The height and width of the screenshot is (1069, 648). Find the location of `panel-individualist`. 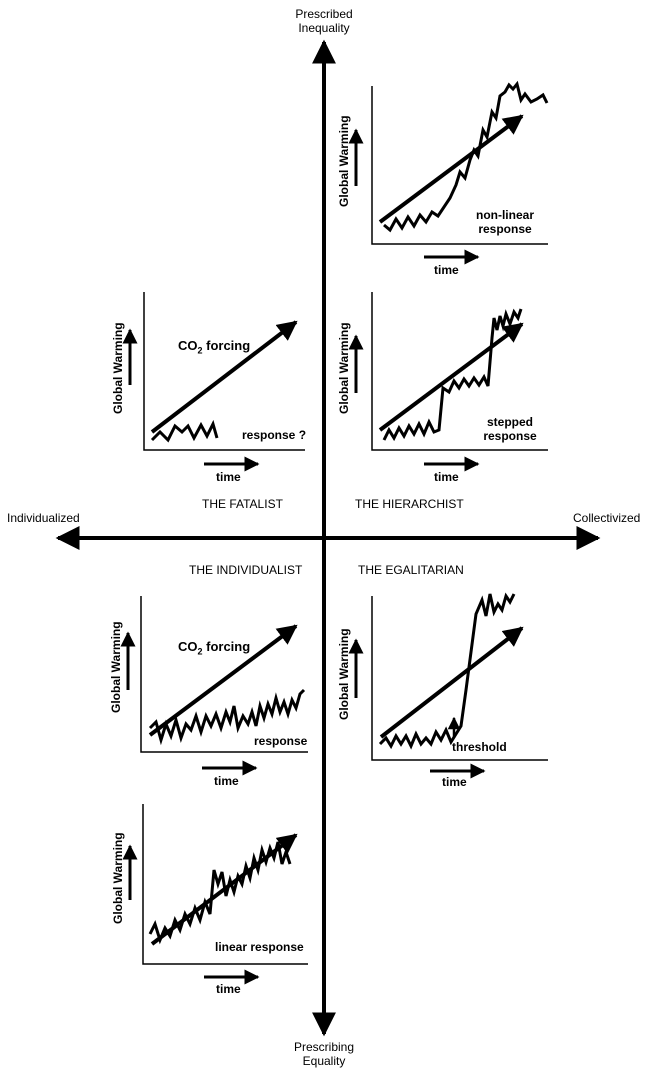

panel-individualist is located at coordinates (214, 686).